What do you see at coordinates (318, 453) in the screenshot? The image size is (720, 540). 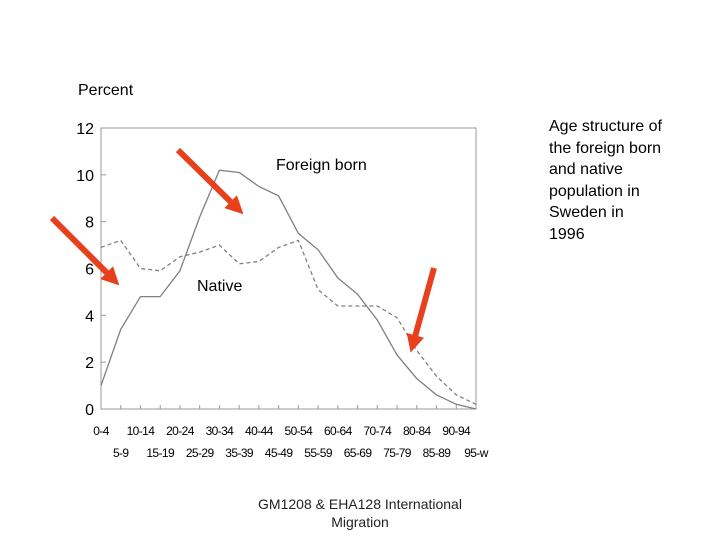 I see `x-tick-label: 55-59` at bounding box center [318, 453].